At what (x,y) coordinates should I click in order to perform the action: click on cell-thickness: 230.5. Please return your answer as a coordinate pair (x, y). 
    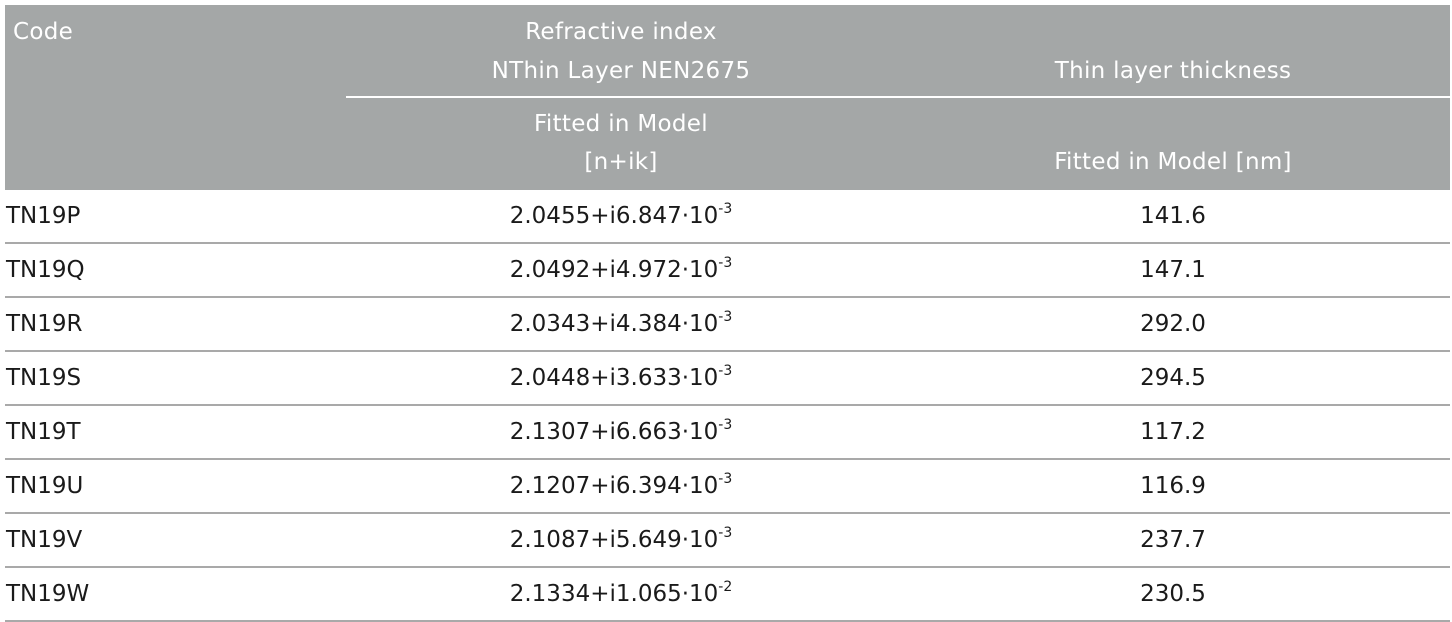
    Looking at the image, I should click on (1173, 594).